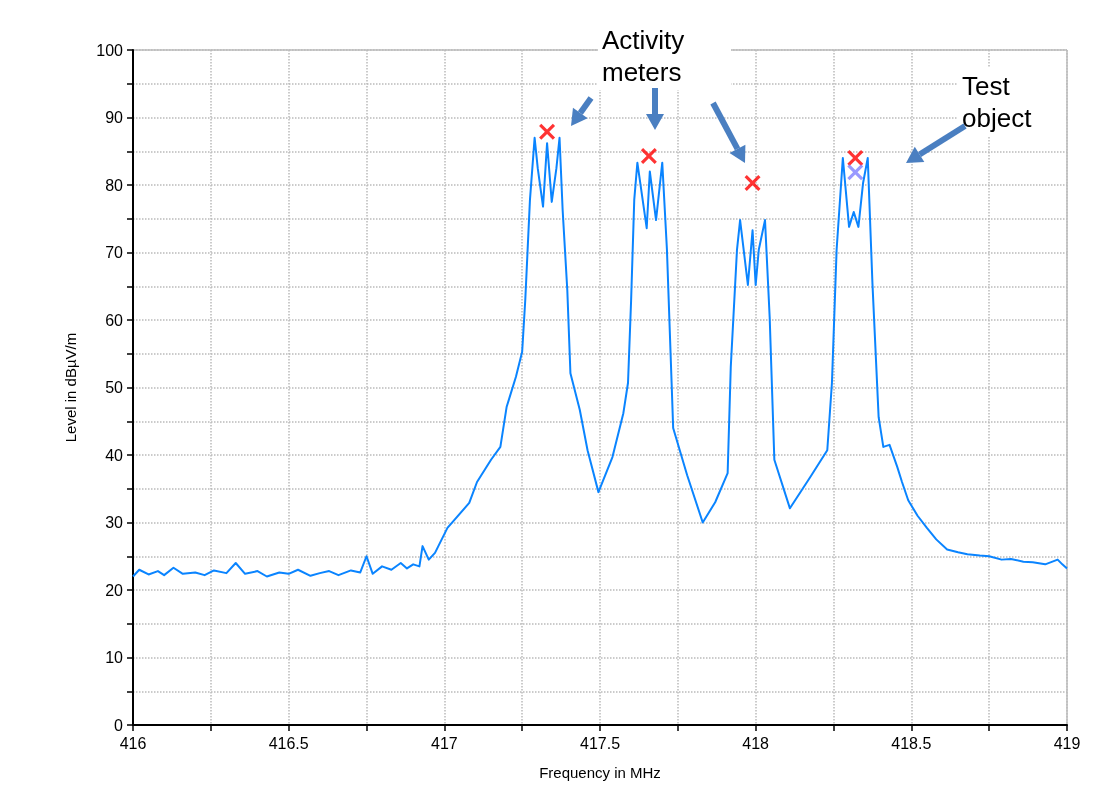 This screenshot has height=803, width=1101. Describe the element at coordinates (911, 743) in the screenshot. I see `x-tick-label: 418.5` at that location.